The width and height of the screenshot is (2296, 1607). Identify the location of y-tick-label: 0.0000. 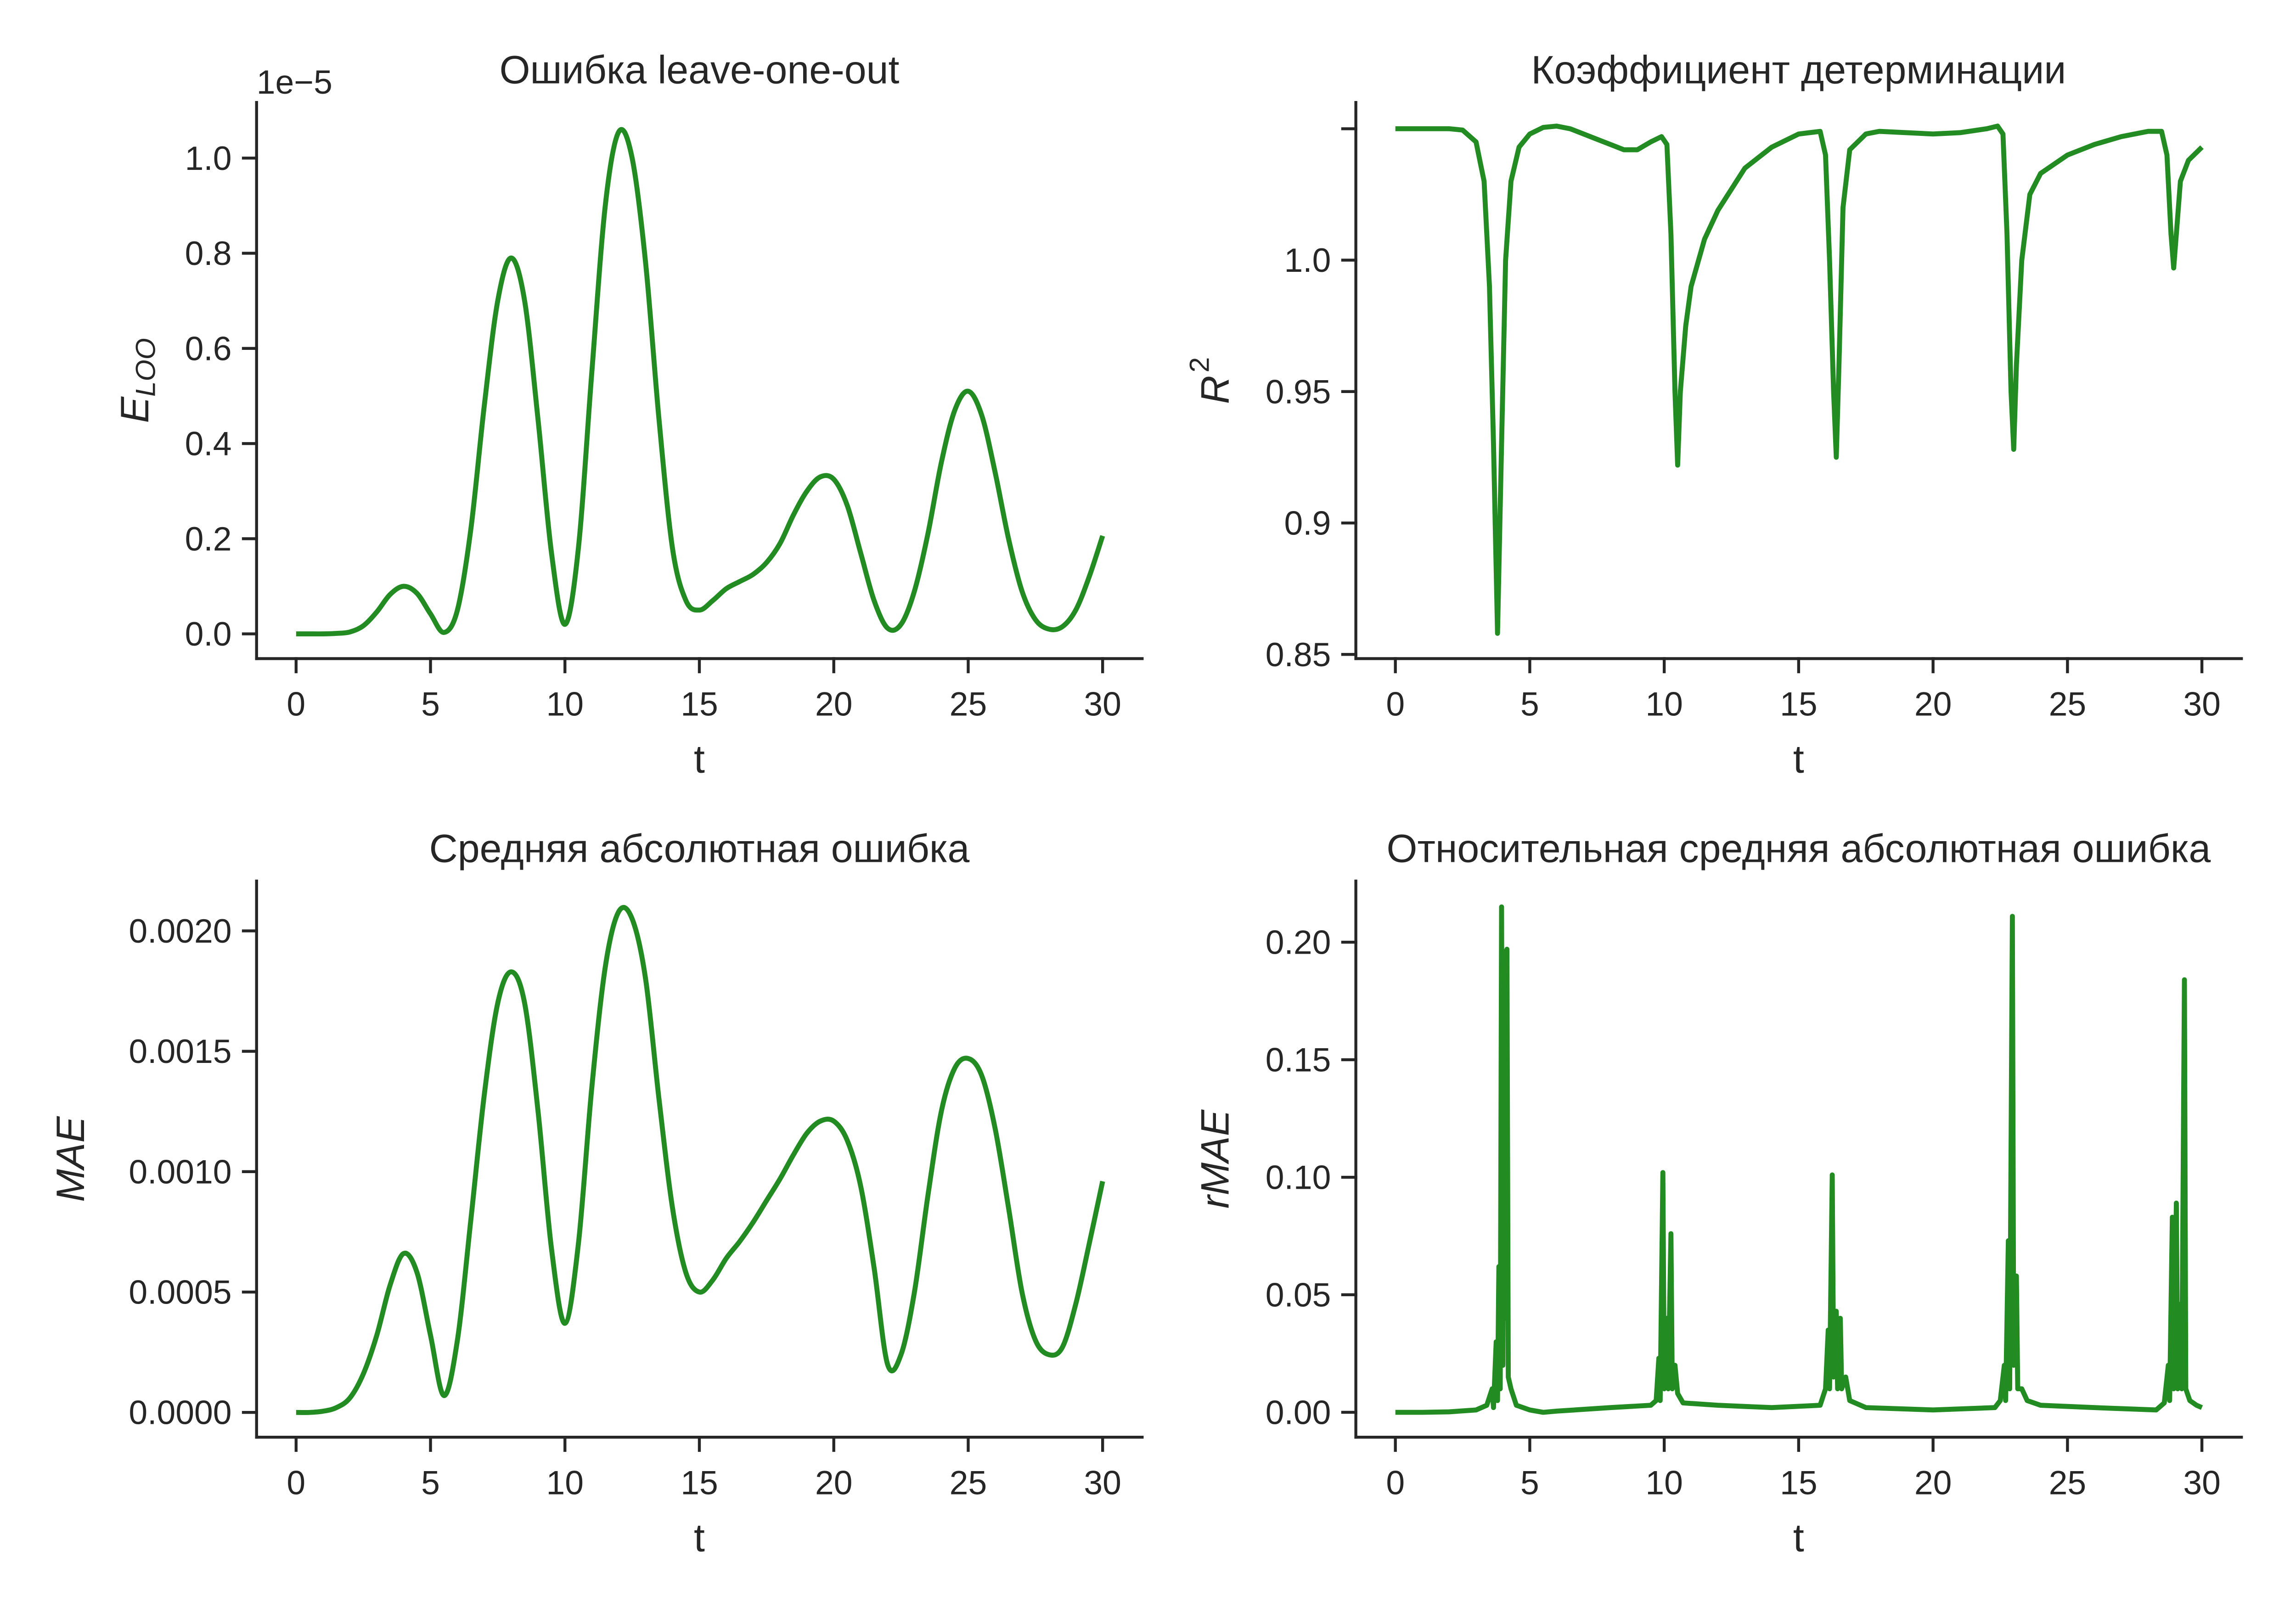
(180, 1413).